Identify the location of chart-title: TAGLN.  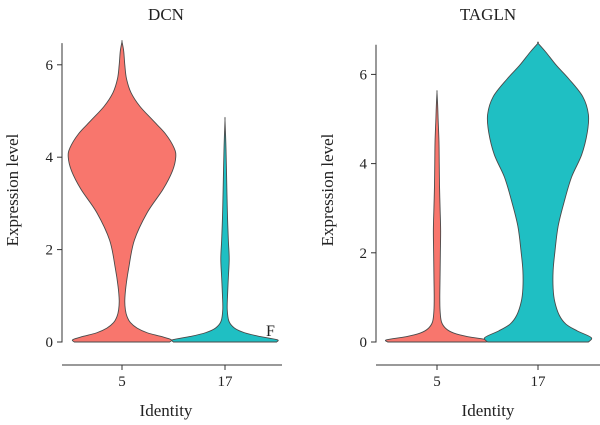
(488, 14).